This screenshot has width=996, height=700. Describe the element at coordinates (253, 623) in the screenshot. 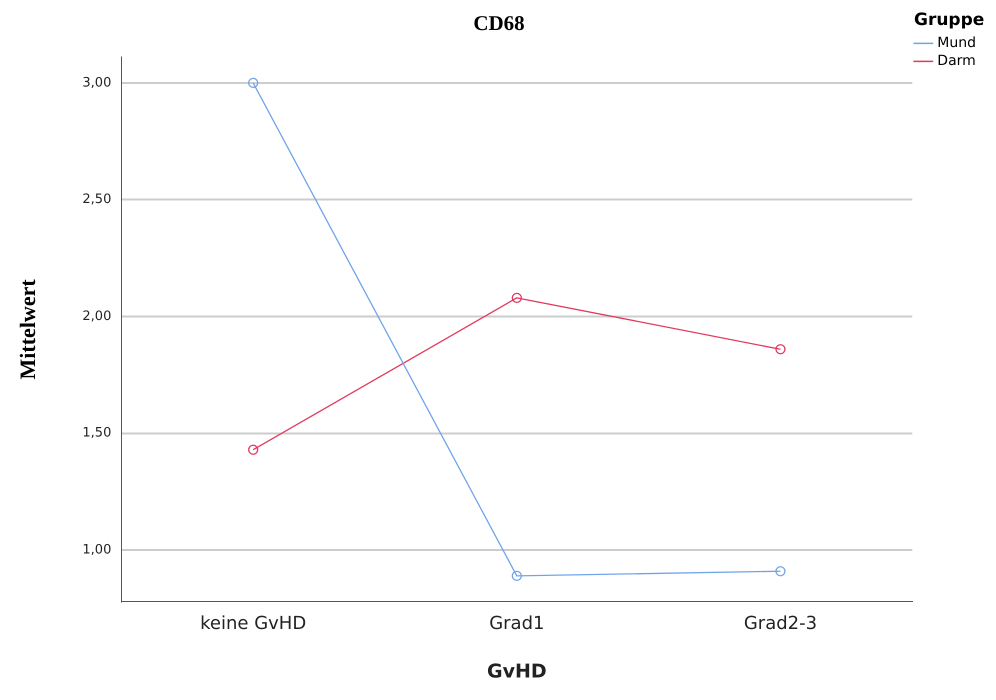

I see `x-tick-label: keine GvHD` at that location.